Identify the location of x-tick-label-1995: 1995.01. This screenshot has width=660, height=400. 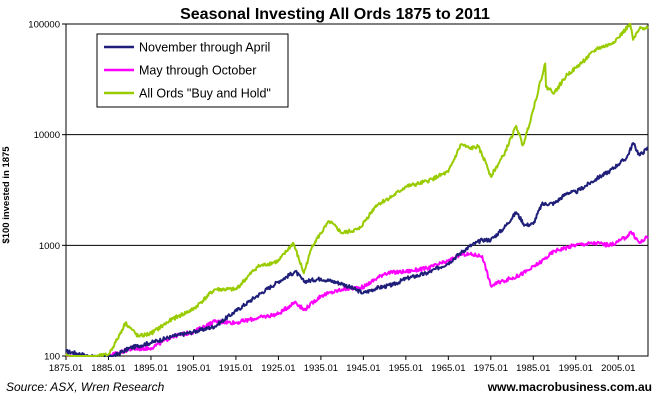
(576, 368).